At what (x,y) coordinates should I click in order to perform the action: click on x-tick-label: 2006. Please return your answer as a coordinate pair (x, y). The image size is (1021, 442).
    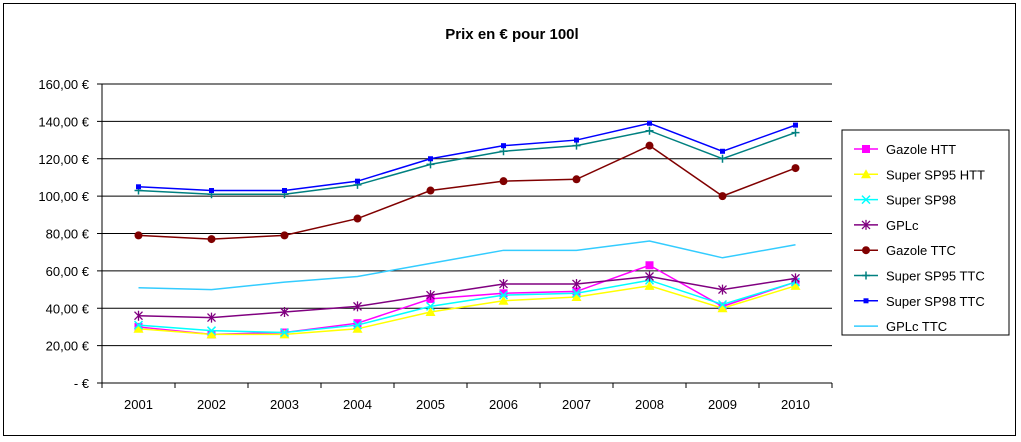
    Looking at the image, I should click on (503, 404).